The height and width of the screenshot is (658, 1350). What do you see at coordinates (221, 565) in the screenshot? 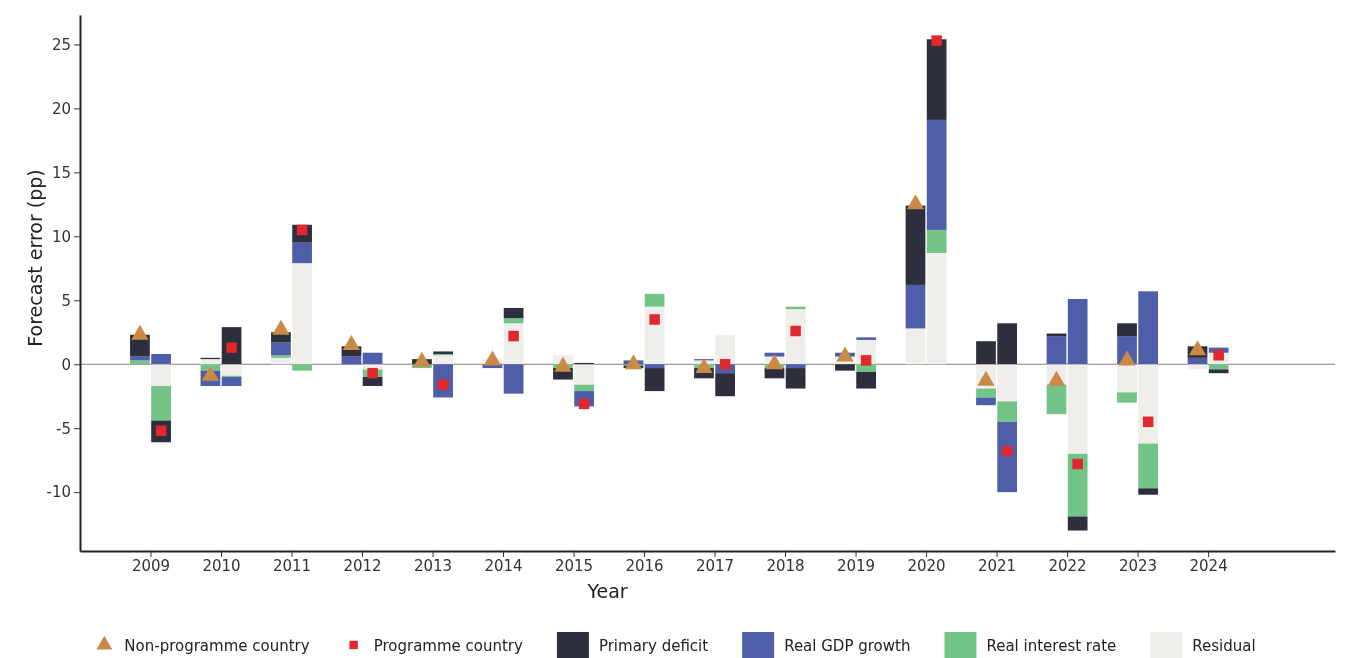
I see `x-tick-label: 2010` at bounding box center [221, 565].